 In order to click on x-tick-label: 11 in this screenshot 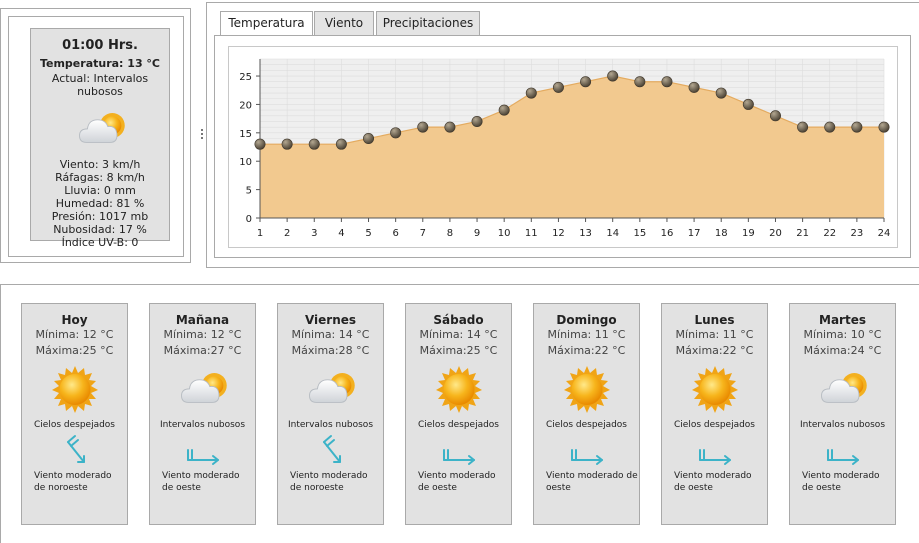, I will do `click(531, 233)`.